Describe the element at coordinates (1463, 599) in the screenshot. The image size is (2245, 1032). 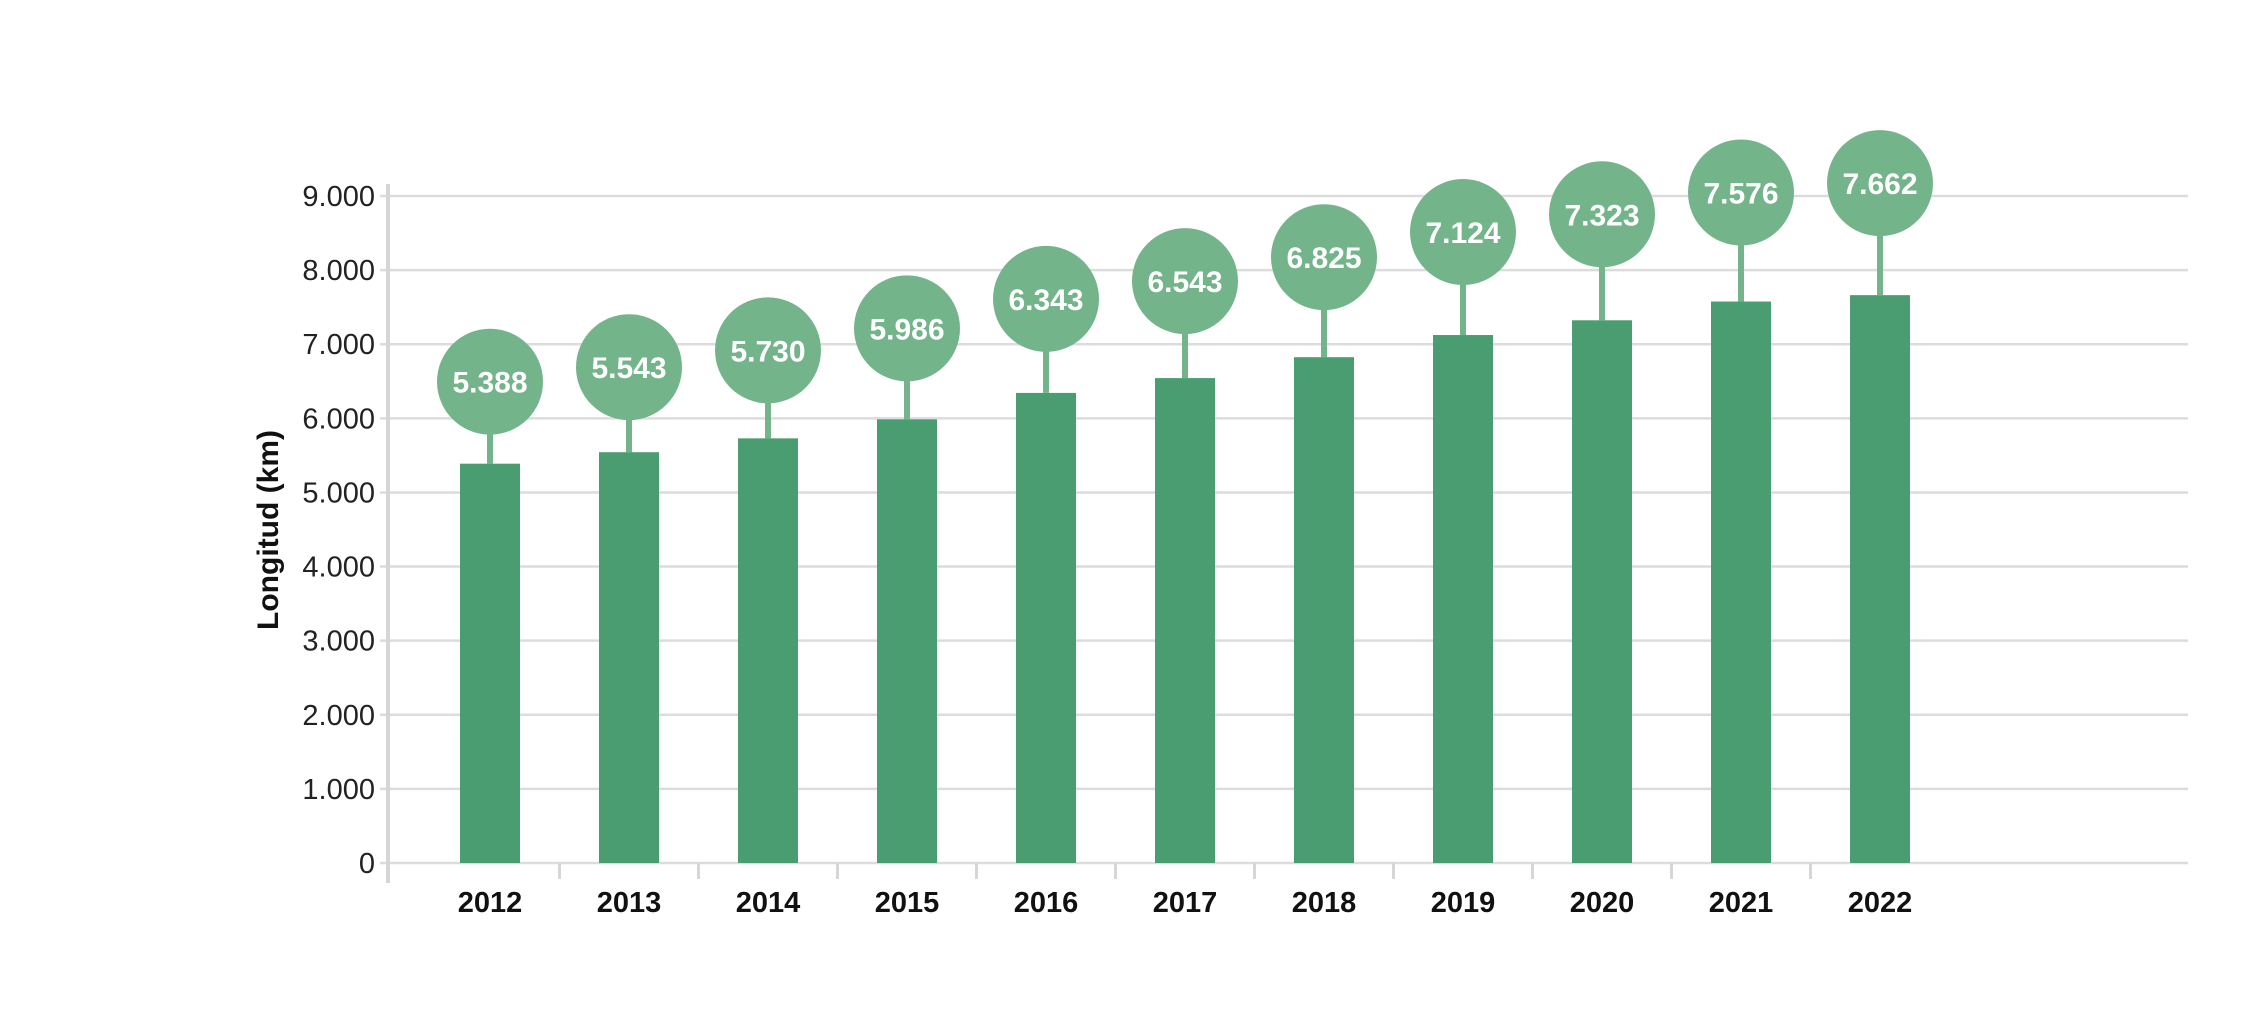
I see `bar-2019` at that location.